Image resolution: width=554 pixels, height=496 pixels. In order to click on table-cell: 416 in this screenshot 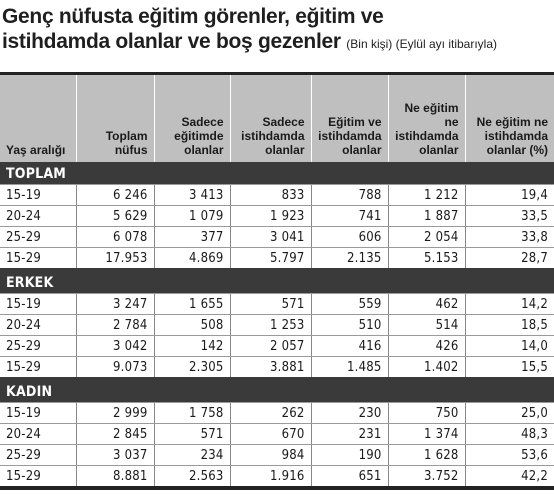, I will do `click(350, 346)`.